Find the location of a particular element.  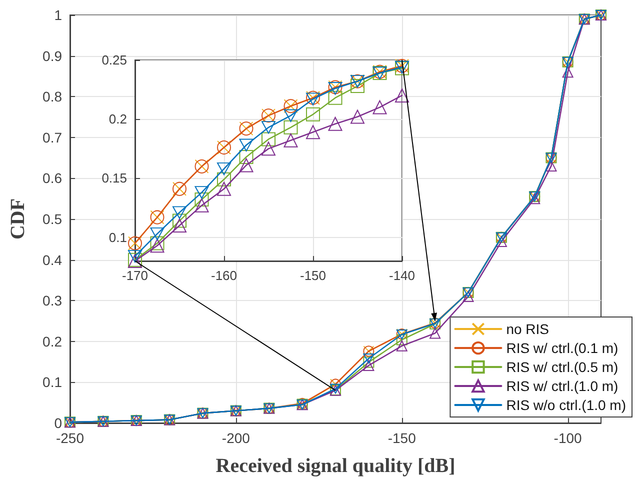

x-axis-title: Received signal quality [dB] is located at coordinates (336, 466).